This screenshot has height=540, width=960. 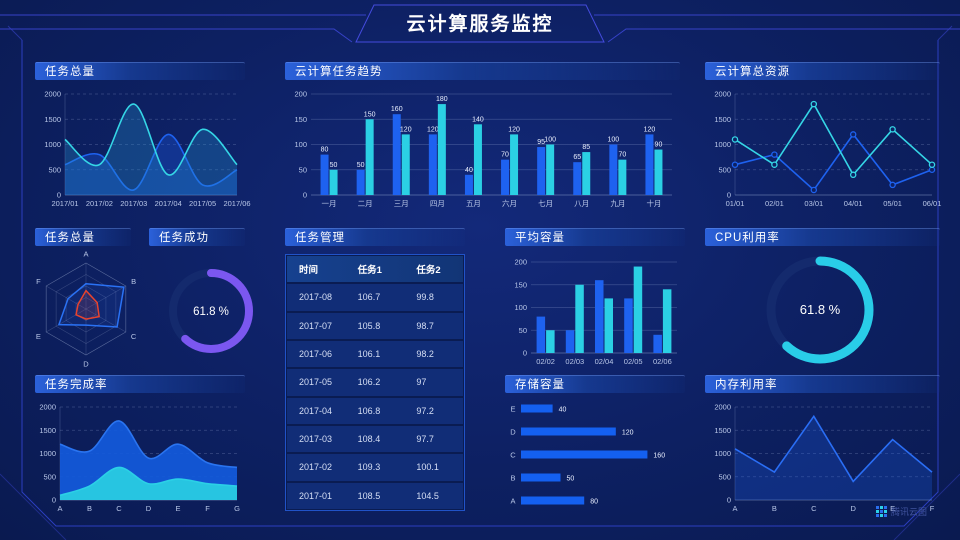 What do you see at coordinates (300, 94) in the screenshot?
I see `svg-text: 200` at bounding box center [300, 94].